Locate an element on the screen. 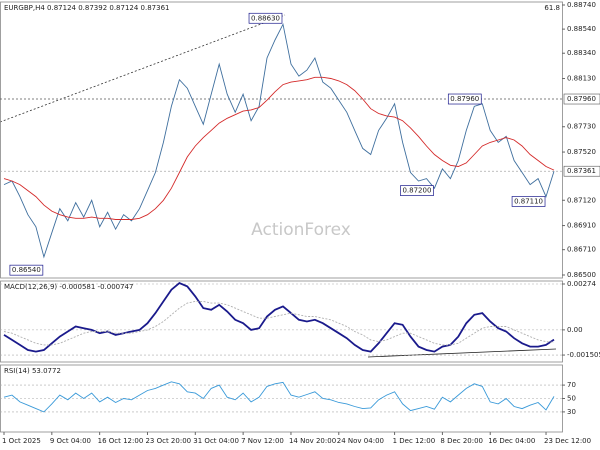 The height and width of the screenshot is (450, 600). trend-line is located at coordinates (143, 68).